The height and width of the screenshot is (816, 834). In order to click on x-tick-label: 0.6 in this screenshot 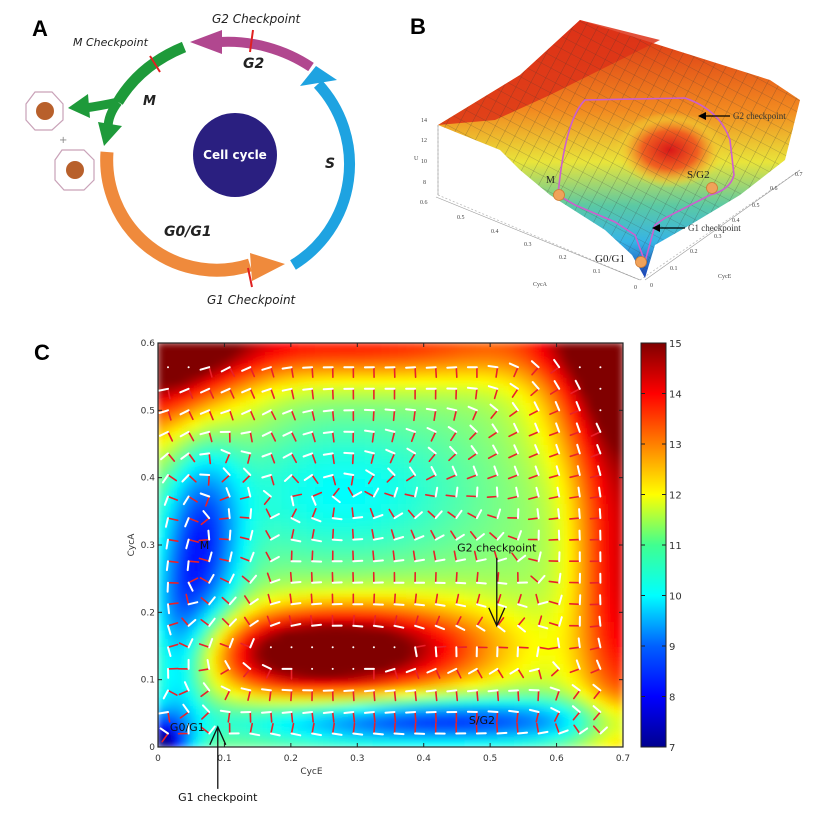, I will do `click(556, 759)`.